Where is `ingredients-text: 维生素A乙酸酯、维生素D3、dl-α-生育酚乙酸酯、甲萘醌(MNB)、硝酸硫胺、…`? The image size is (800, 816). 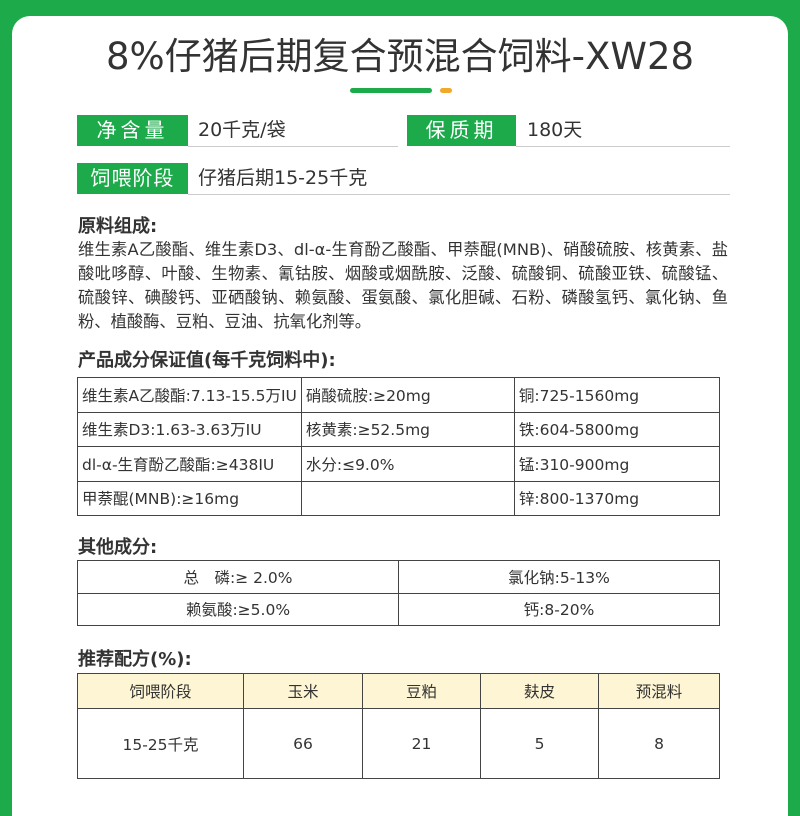
ingredients-text: 维生素A乙酸酯、维生素D3、dl-α-生育酚乙酸酯、甲萘醌(MNB)、硝酸硫胺、… is located at coordinates (403, 285).